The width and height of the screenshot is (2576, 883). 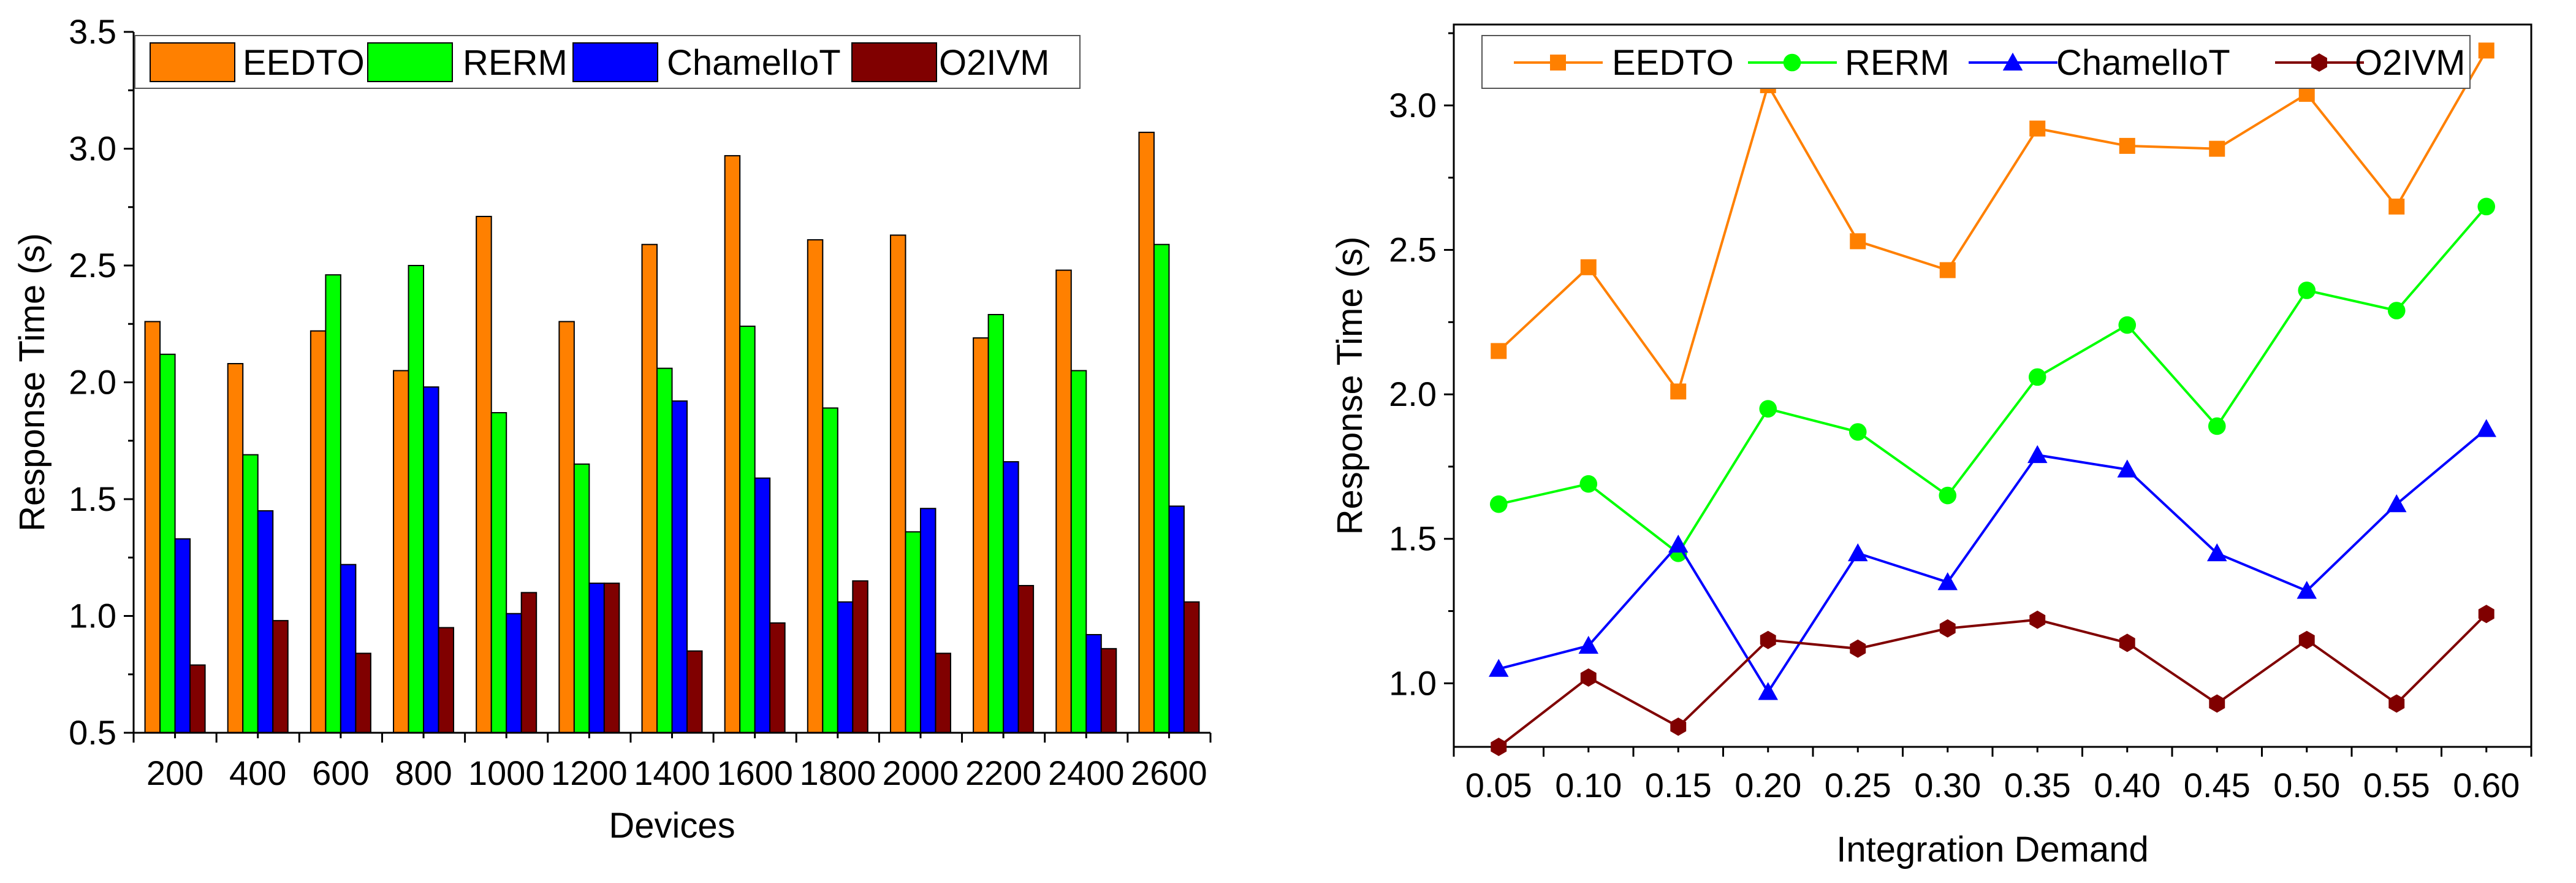 I want to click on x-tick-label: 0.60, so click(x=2486, y=786).